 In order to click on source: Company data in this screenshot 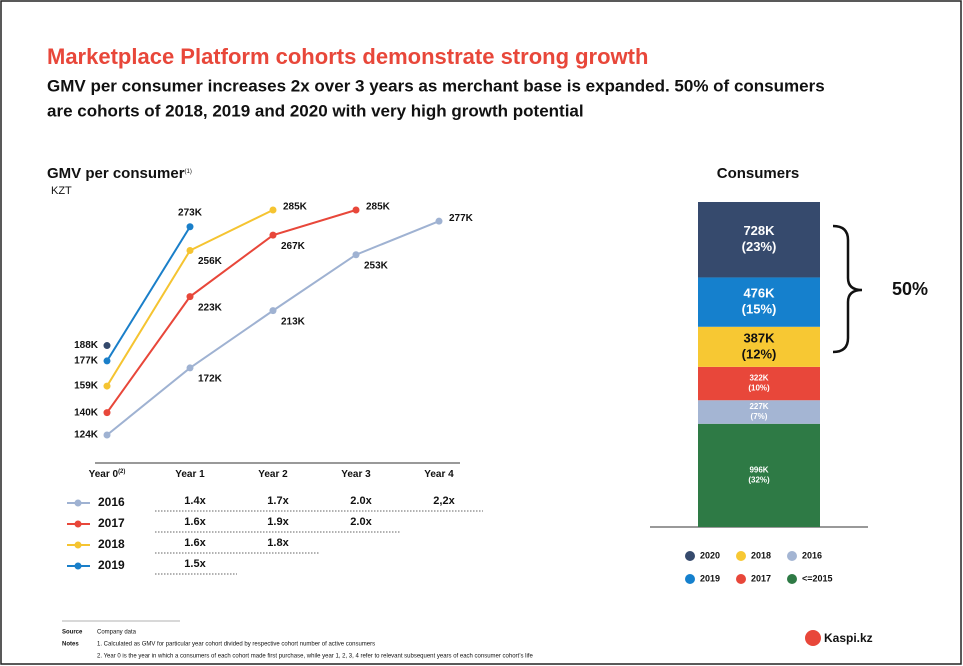, I will do `click(117, 633)`.